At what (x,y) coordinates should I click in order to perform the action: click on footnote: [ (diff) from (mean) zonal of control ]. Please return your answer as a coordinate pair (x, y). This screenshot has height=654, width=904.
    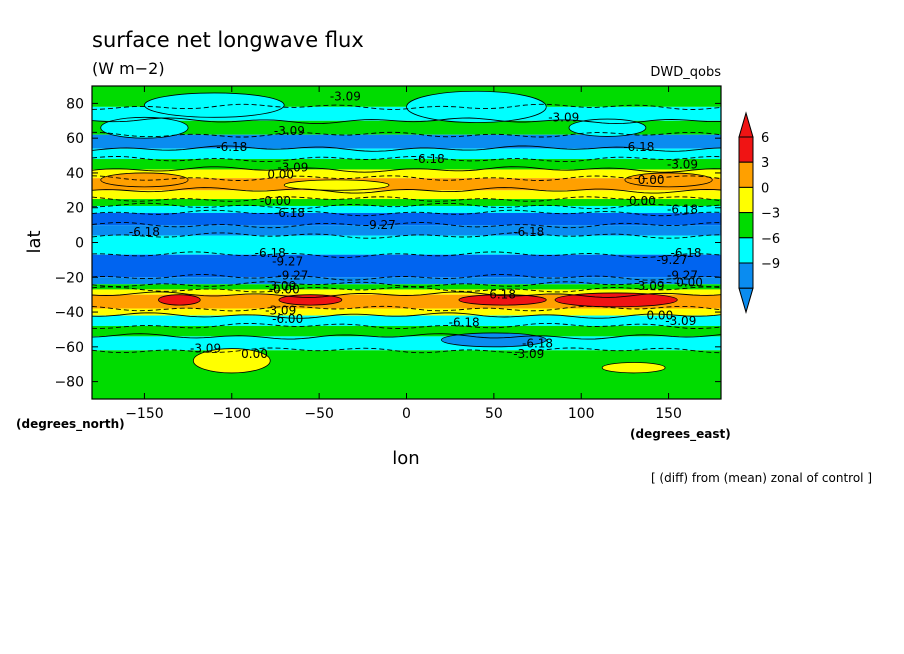
    Looking at the image, I should click on (761, 478).